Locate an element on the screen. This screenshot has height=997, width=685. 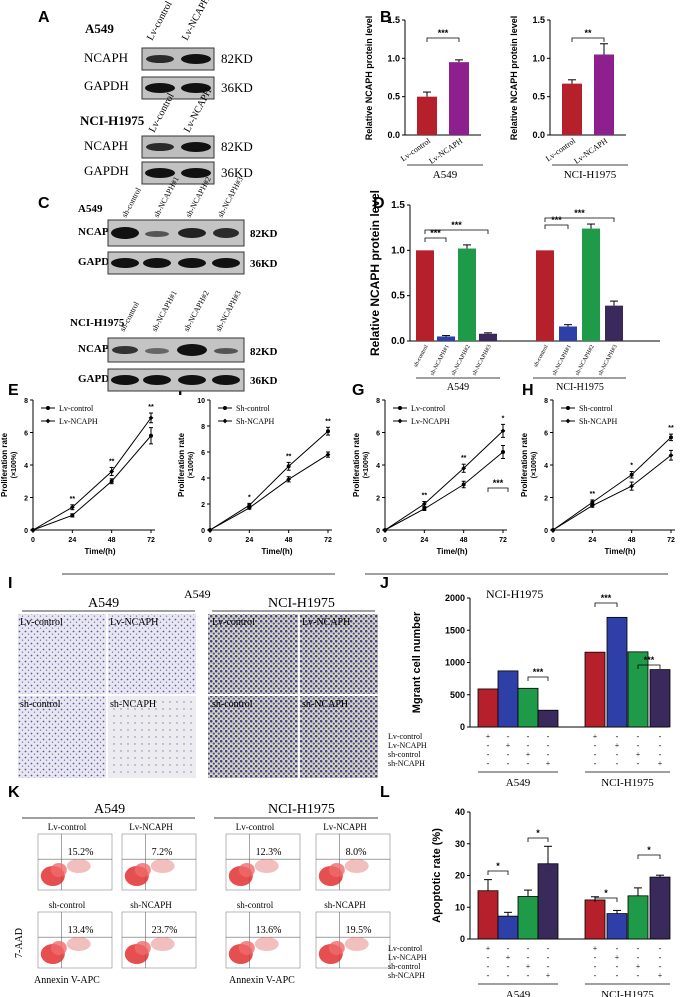
y-tick-label: 0.0 is located at coordinates (538, 135).